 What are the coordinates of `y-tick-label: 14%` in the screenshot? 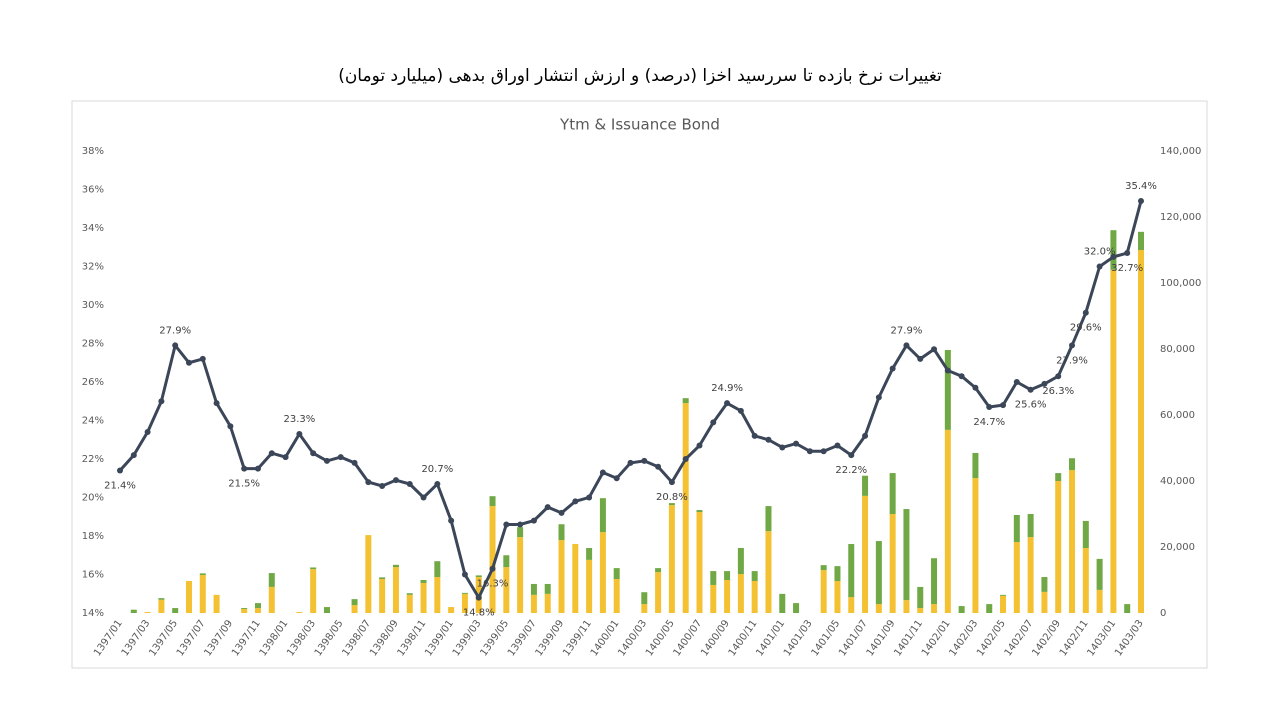 It's located at (93, 613).